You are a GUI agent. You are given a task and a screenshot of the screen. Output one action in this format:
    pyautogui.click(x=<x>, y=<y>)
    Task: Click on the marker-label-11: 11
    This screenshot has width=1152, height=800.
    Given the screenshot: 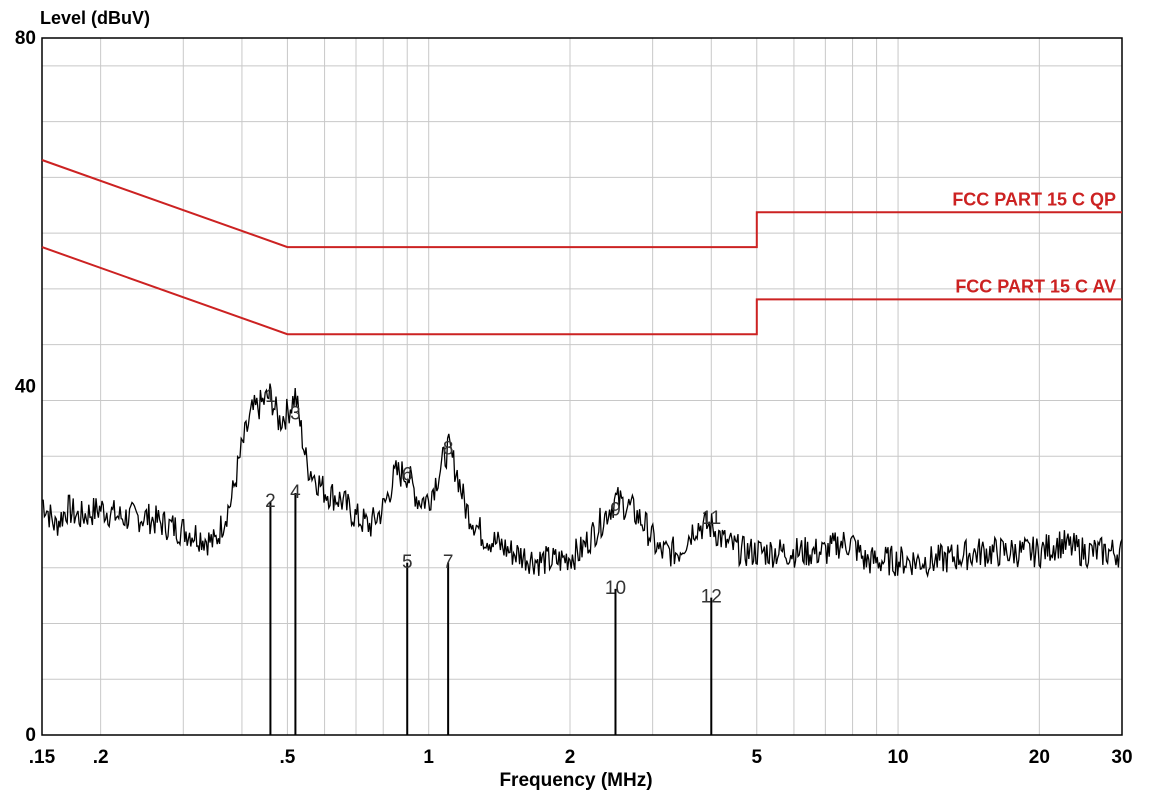 What is the action you would take?
    pyautogui.click(x=711, y=518)
    